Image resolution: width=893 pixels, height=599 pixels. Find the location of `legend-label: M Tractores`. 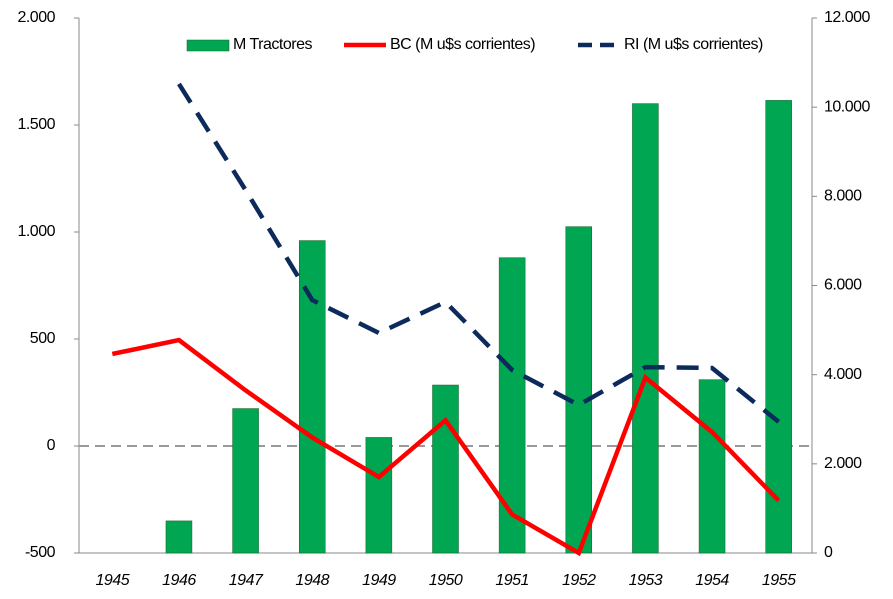

legend-label: M Tractores is located at coordinates (272, 44).